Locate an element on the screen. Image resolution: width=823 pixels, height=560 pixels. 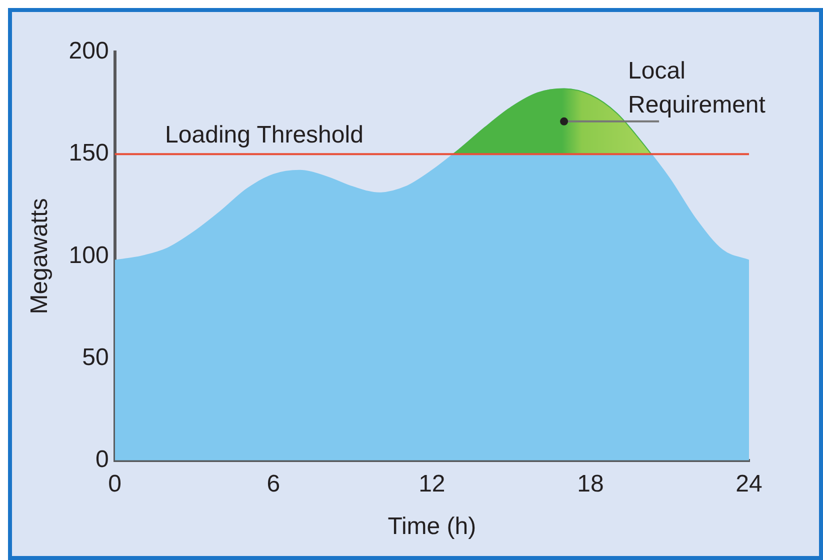
series-label: Local Requirement is located at coordinates (697, 87).